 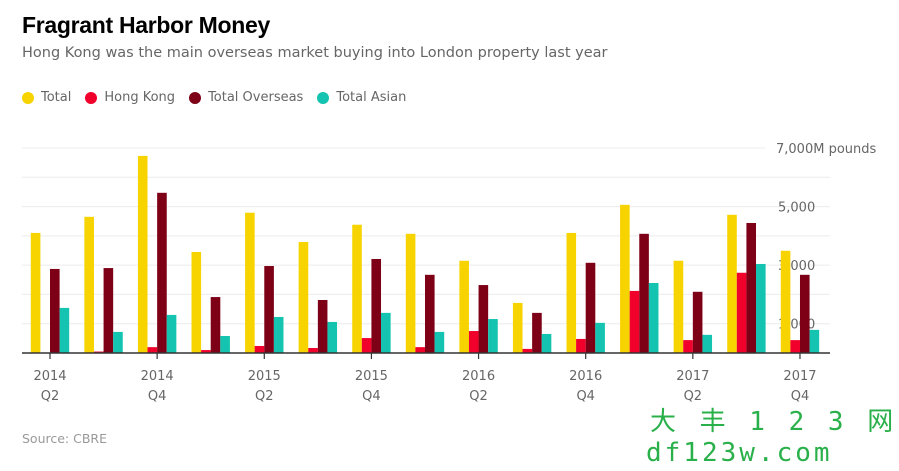 I want to click on legend-label: Total, so click(x=56, y=97).